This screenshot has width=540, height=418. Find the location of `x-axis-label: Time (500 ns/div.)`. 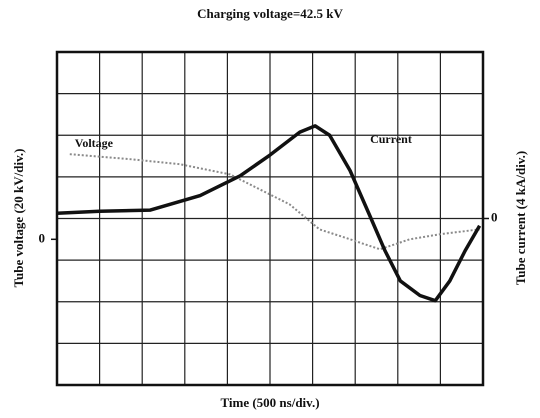

x-axis-label: Time (500 ns/div.) is located at coordinates (269, 402).